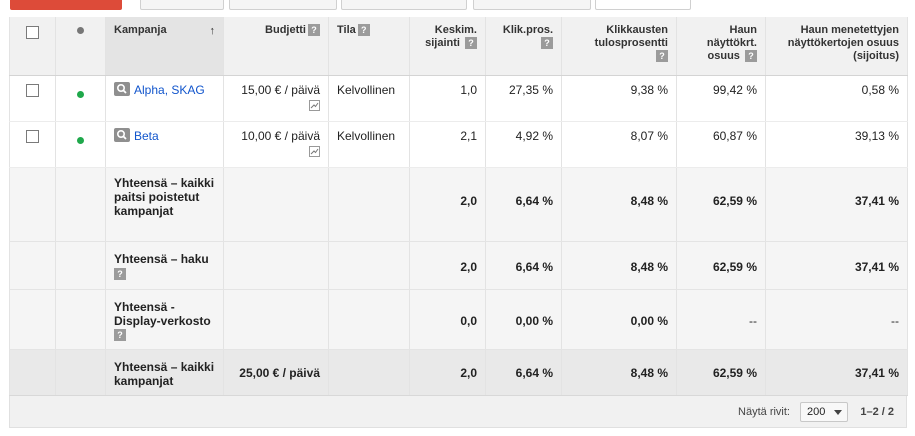  Describe the element at coordinates (80, 46) in the screenshot. I see `status-column-header` at that location.